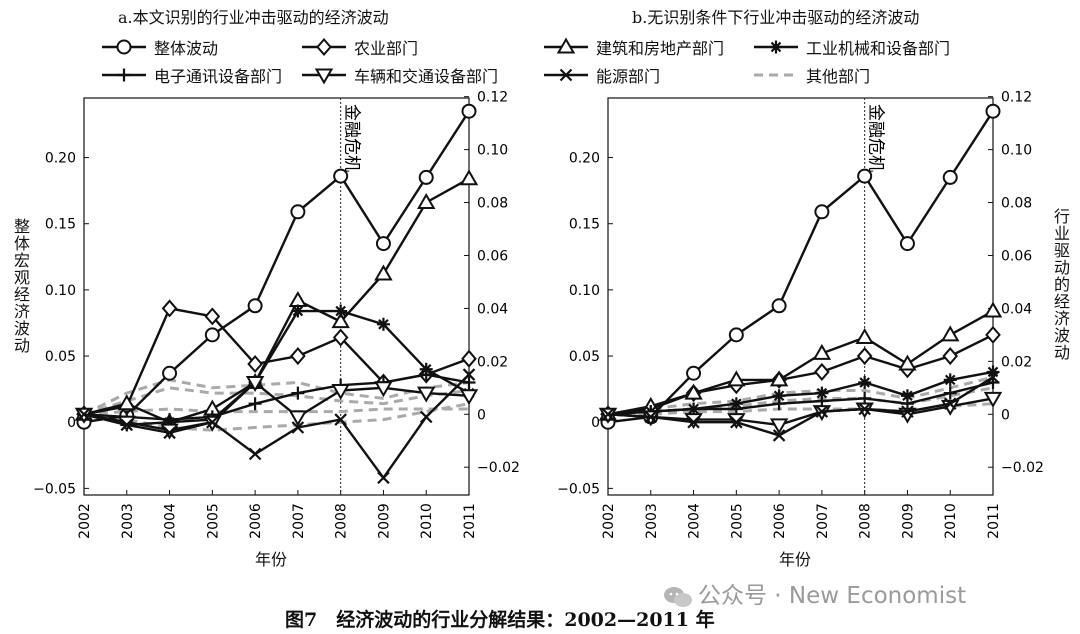 This screenshot has height=634, width=1080. Describe the element at coordinates (427, 521) in the screenshot. I see `x-tick-label: 2010` at that location.